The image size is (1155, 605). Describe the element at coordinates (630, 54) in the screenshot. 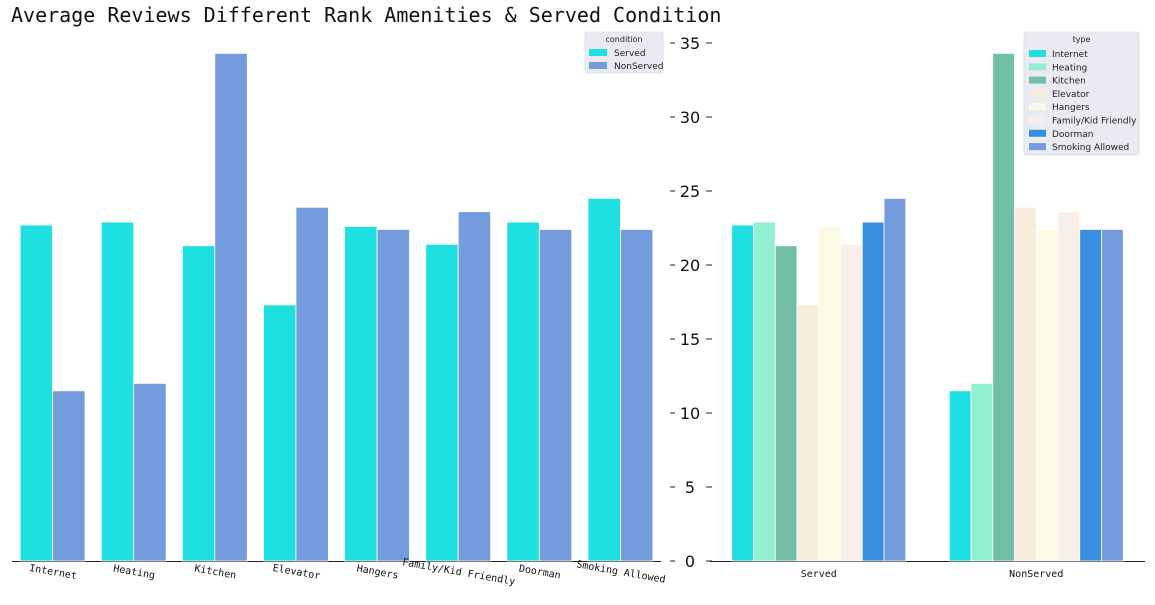

I see `left-legend-label: Served` at that location.